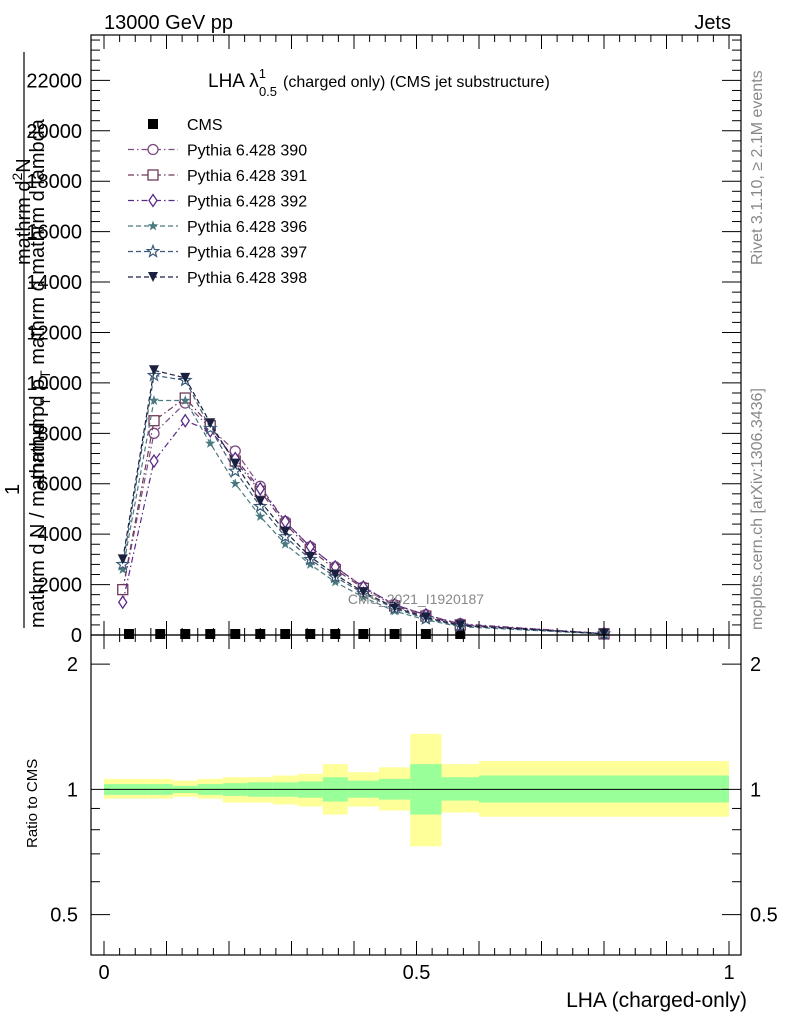 This screenshot has height=1024, width=786. Describe the element at coordinates (72, 665) in the screenshot. I see `ratio-y-tick-label: 2` at that location.